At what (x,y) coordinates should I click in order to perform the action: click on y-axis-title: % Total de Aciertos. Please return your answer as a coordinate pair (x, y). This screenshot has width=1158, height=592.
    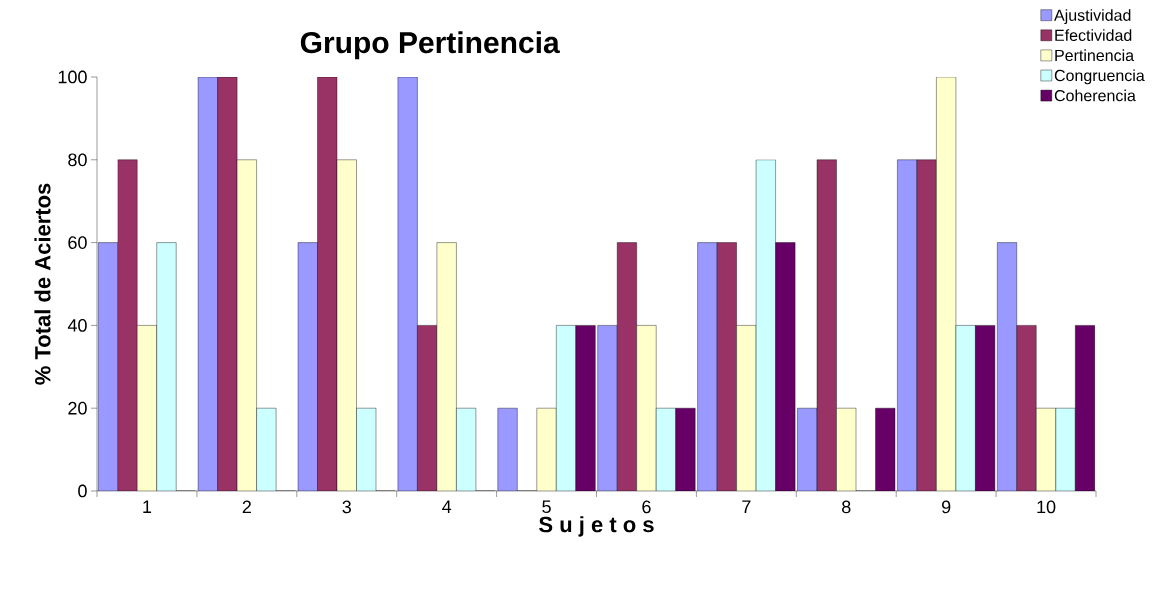
    Looking at the image, I should click on (42, 284).